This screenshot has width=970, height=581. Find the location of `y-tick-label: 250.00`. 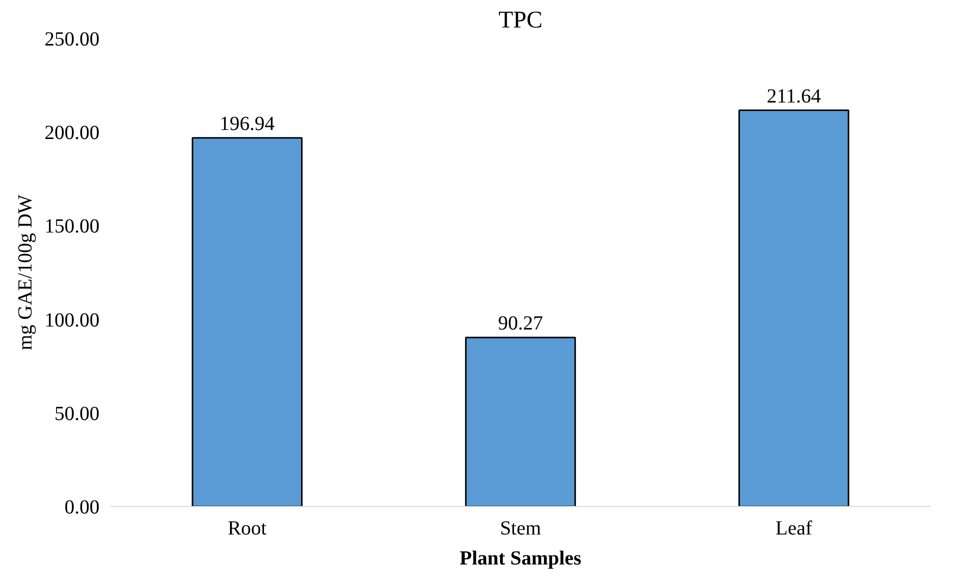

y-tick-label: 250.00 is located at coordinates (72, 39).